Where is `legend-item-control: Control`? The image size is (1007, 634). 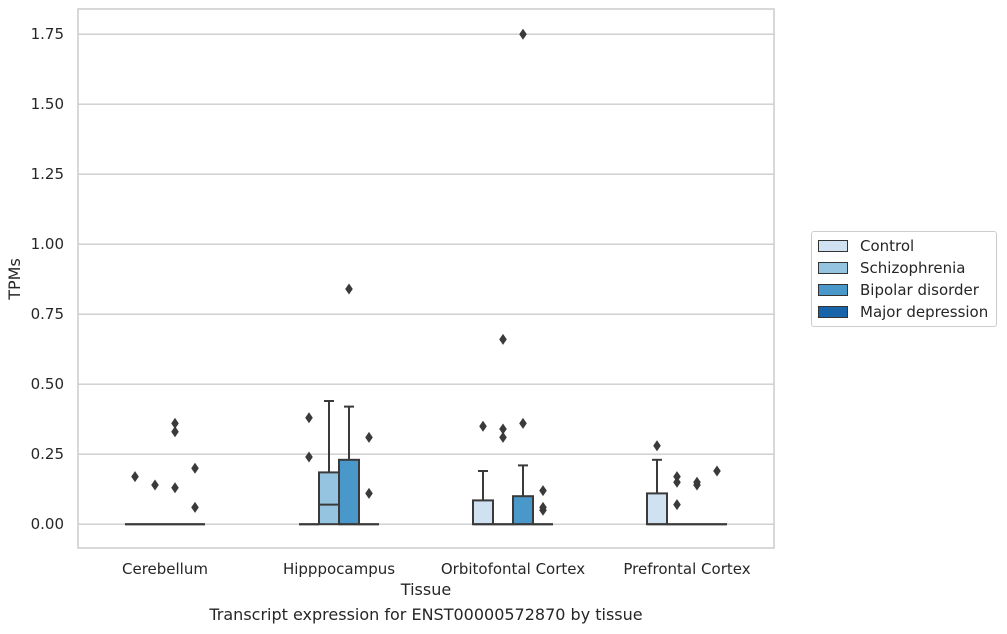
legend-item-control: Control is located at coordinates (866, 246).